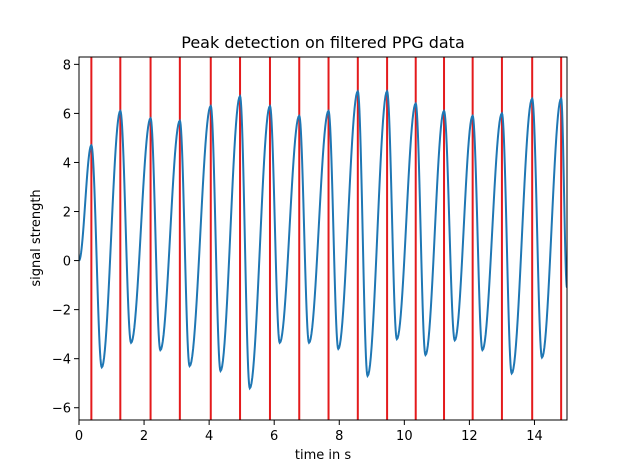 This screenshot has height=472, width=630. What do you see at coordinates (274, 436) in the screenshot?
I see `x-tick-label: 6` at bounding box center [274, 436].